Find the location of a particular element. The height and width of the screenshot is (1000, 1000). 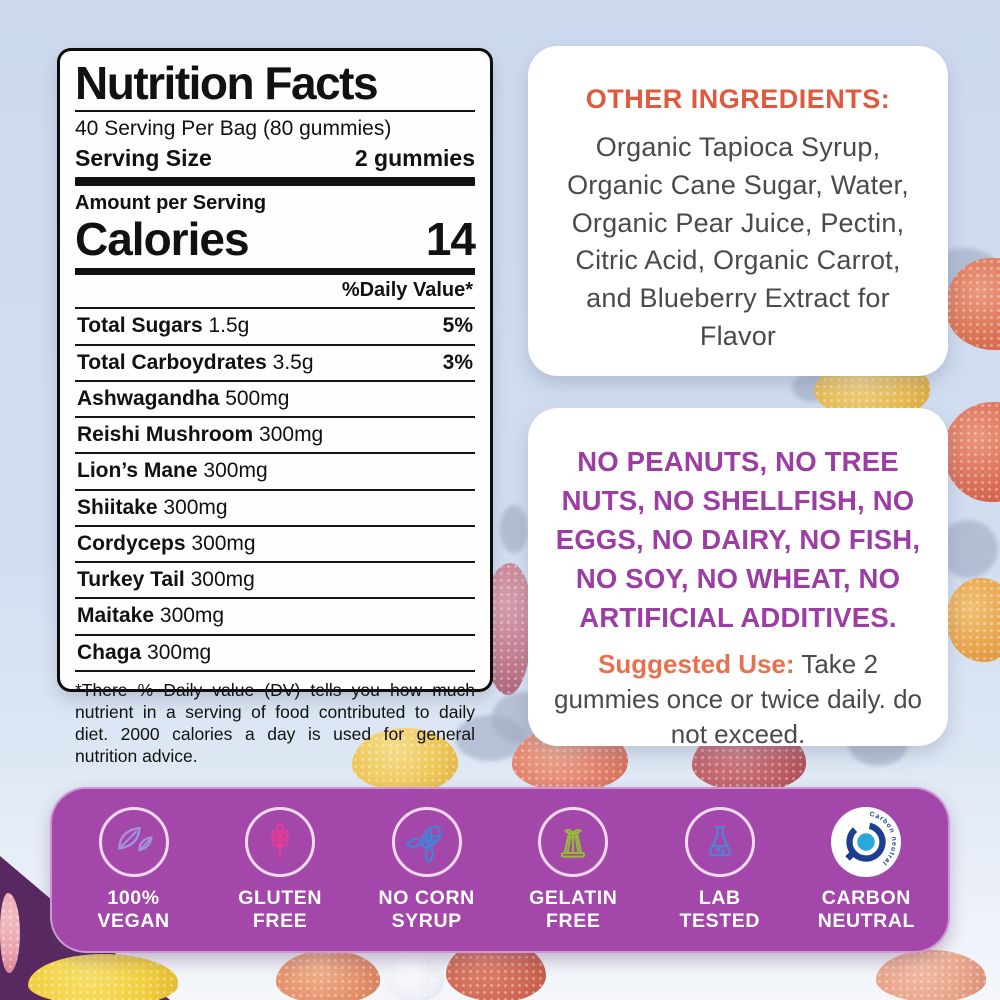

calories-label: Calories is located at coordinates (162, 239).